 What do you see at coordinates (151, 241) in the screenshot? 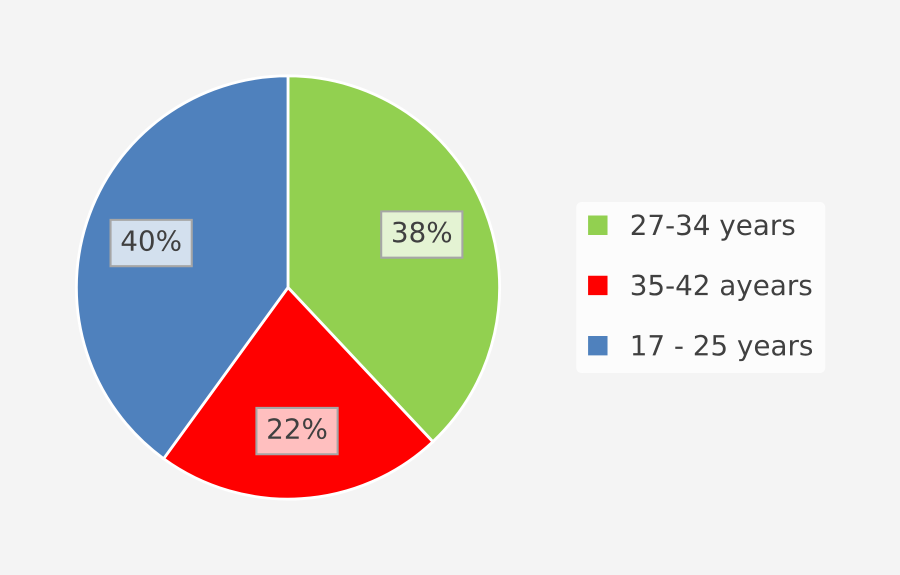
I see `data-label: 40%` at bounding box center [151, 241].